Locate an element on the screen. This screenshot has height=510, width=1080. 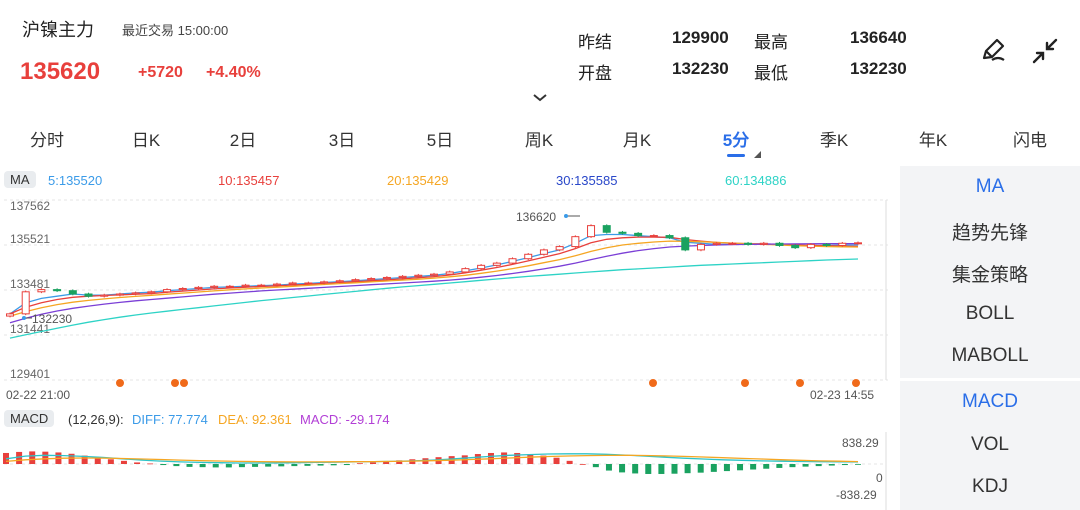
collapse-arrows-icon is located at coordinates (1045, 51).